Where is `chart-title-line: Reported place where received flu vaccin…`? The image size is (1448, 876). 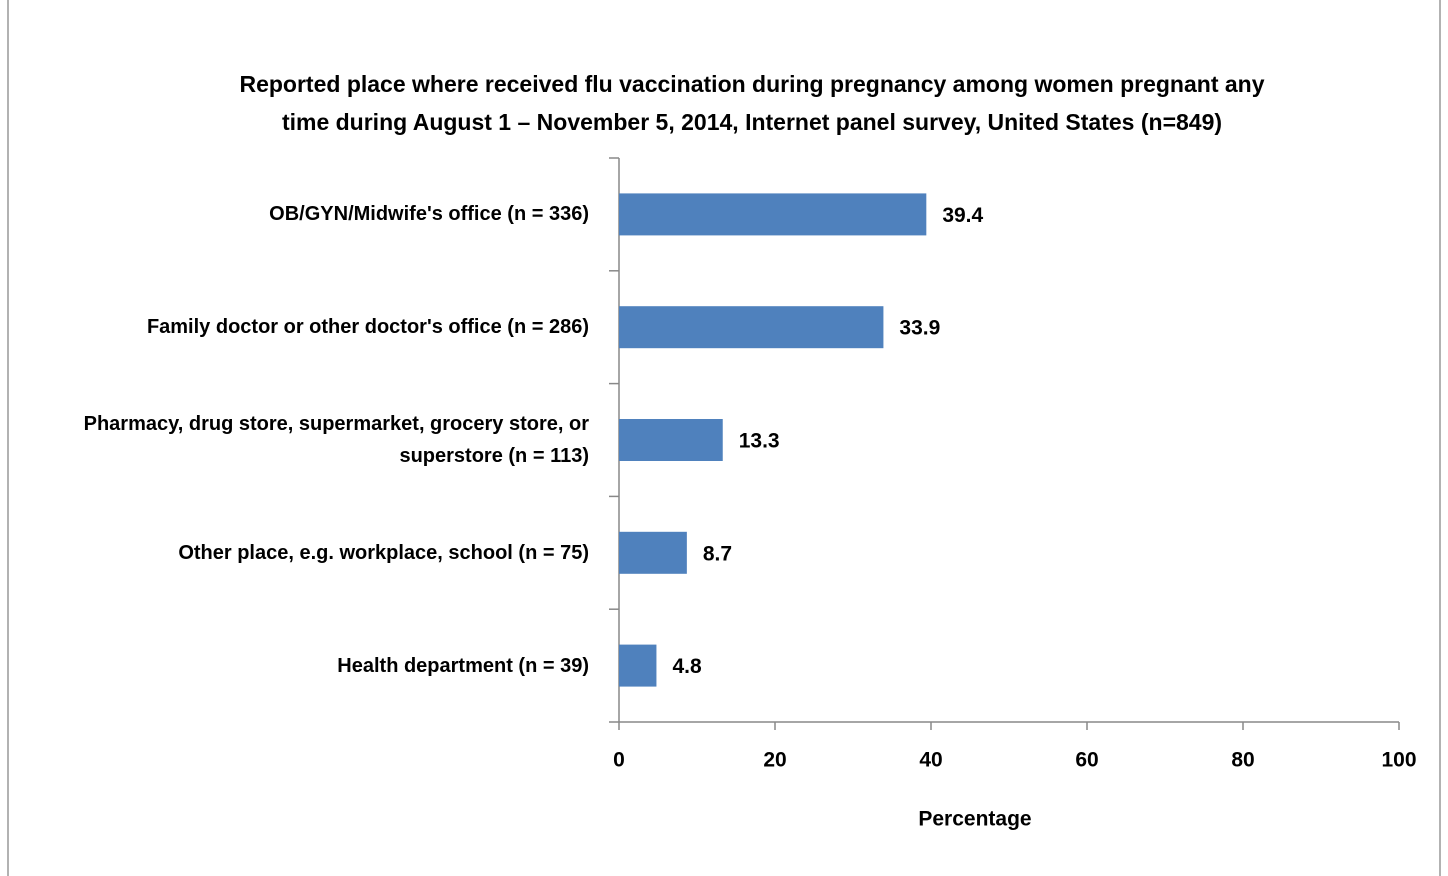 chart-title-line: Reported place where received flu vaccin… is located at coordinates (751, 84).